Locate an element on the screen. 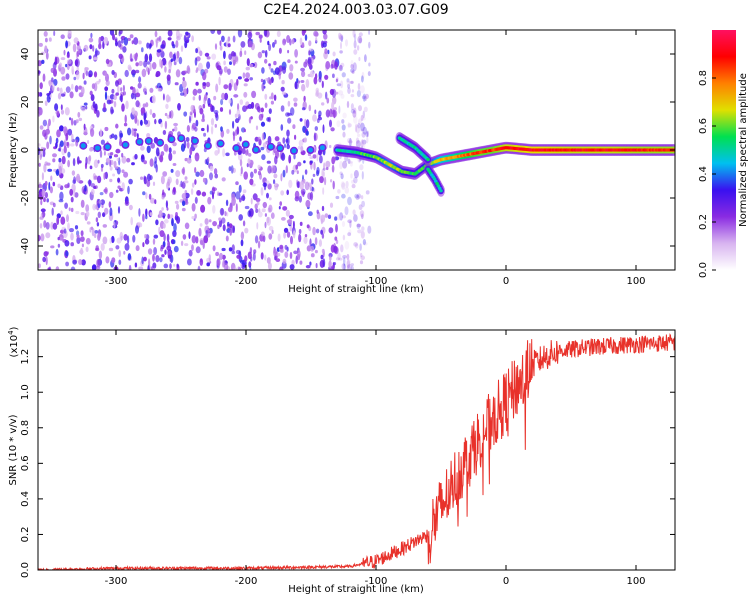  colorbar-tick-label: 0.0 is located at coordinates (703, 270).